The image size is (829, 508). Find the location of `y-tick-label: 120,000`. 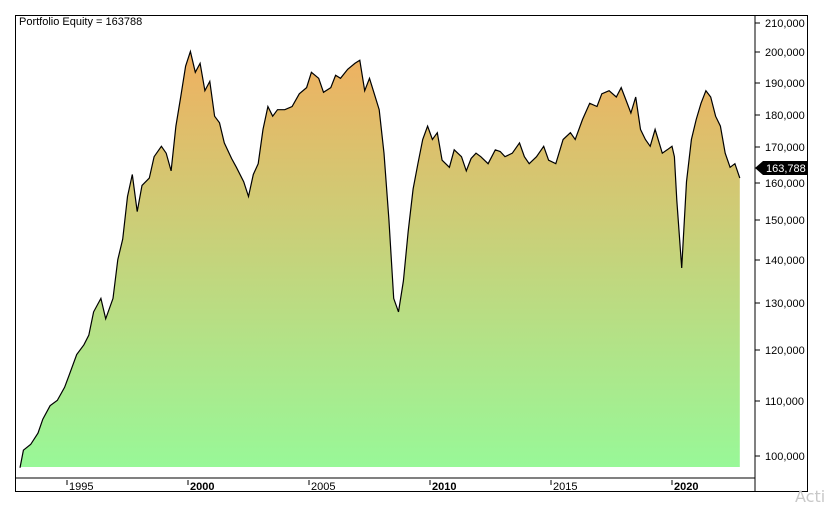

y-tick-label: 120,000 is located at coordinates (785, 351).